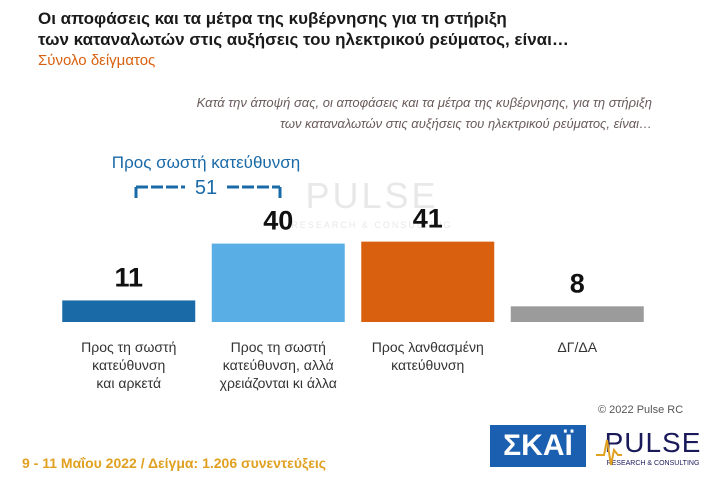 This screenshot has height=478, width=722. Describe the element at coordinates (609, 452) in the screenshot. I see `logo-pulse-wave` at that location.